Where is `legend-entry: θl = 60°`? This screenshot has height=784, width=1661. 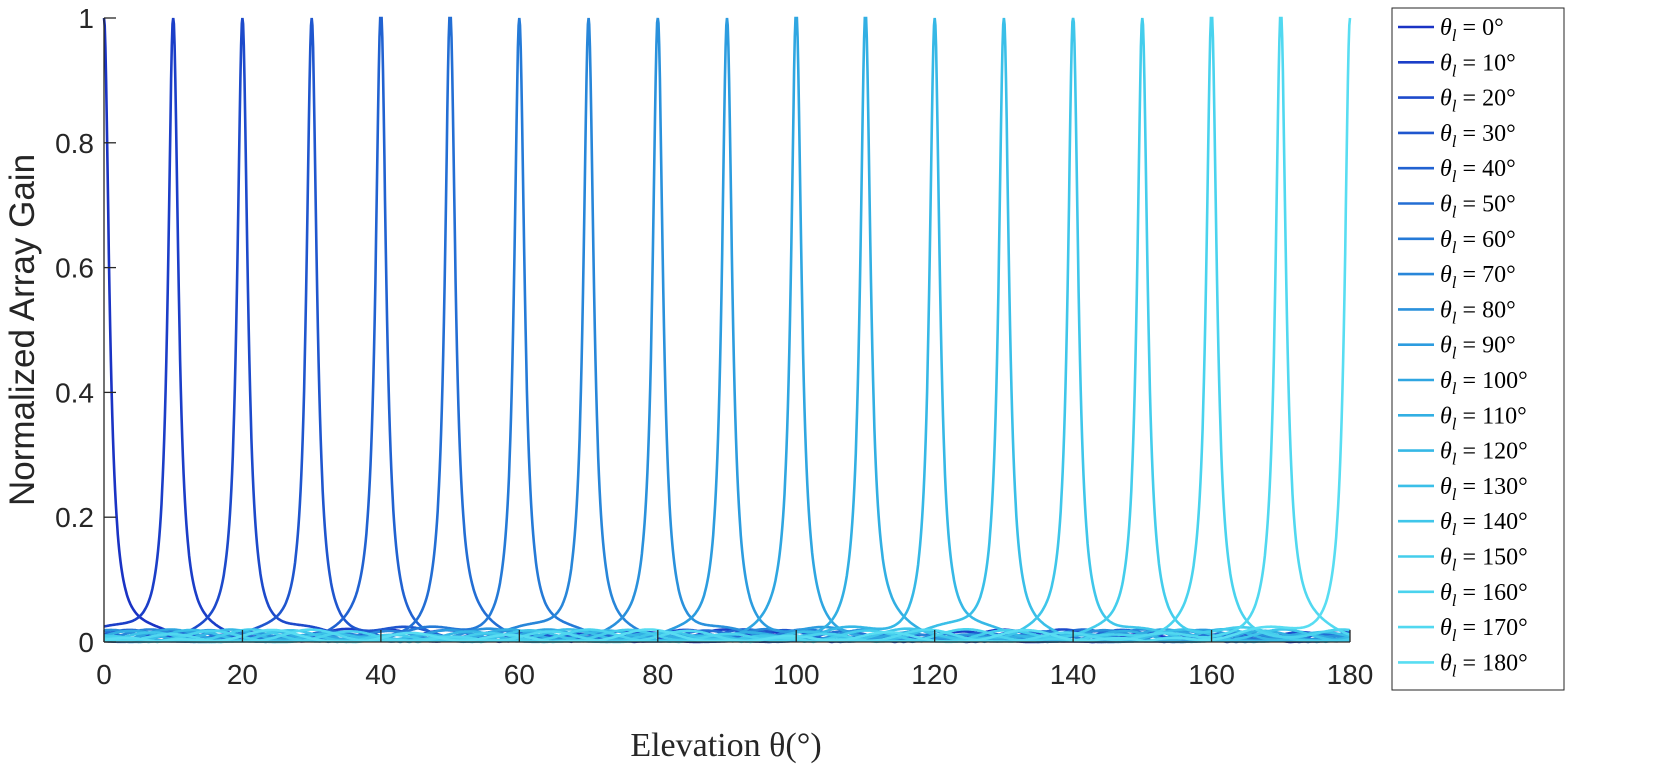
legend-entry: θl = 60° is located at coordinates (1478, 242).